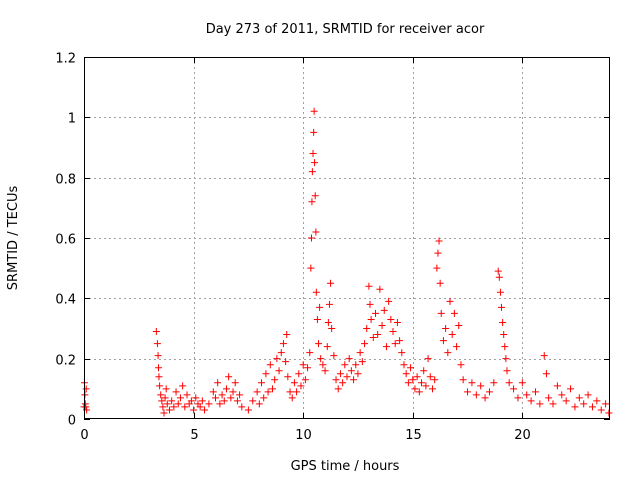 The image size is (640, 480). What do you see at coordinates (65, 180) in the screenshot?
I see `y-tick-label: 0.8` at bounding box center [65, 180].